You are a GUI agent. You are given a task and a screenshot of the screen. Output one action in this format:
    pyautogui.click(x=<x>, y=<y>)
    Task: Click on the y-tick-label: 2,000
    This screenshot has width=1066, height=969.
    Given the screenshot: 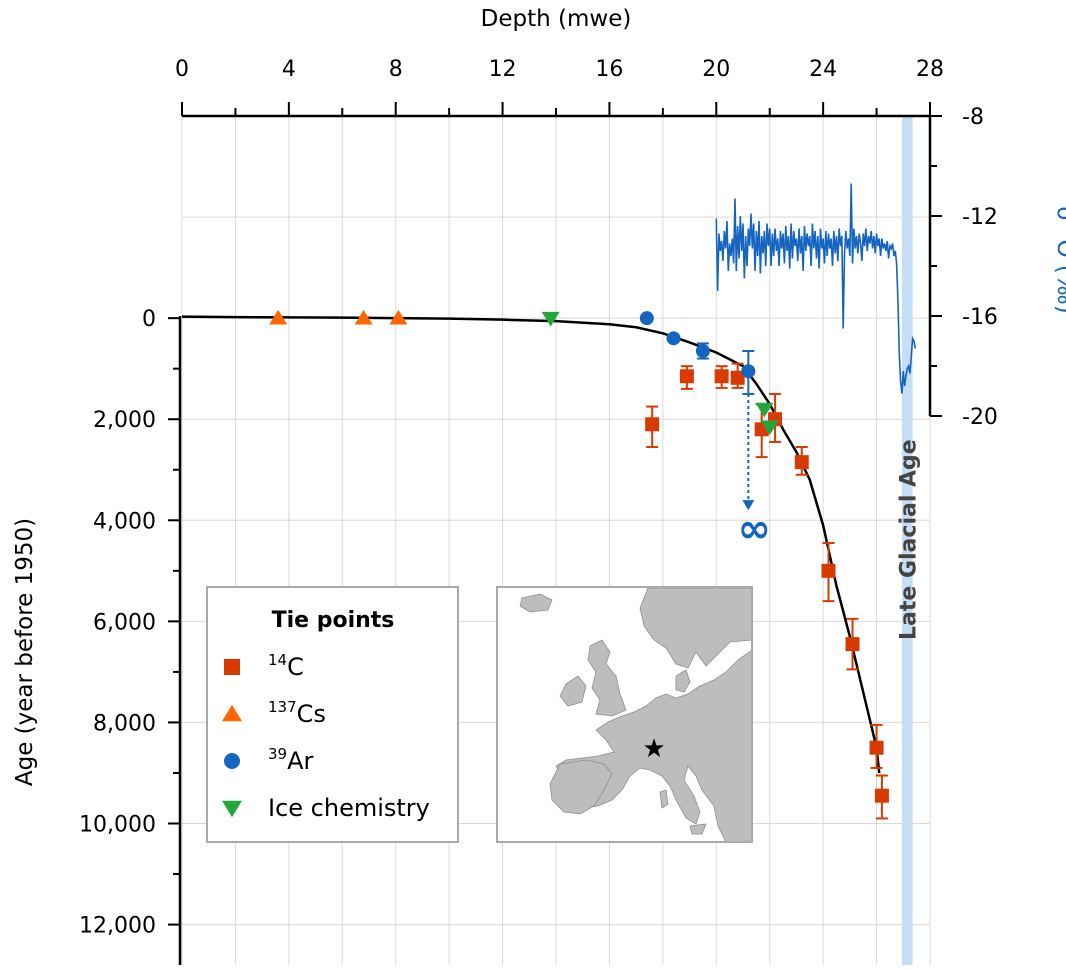 What is the action you would take?
    pyautogui.click(x=124, y=420)
    